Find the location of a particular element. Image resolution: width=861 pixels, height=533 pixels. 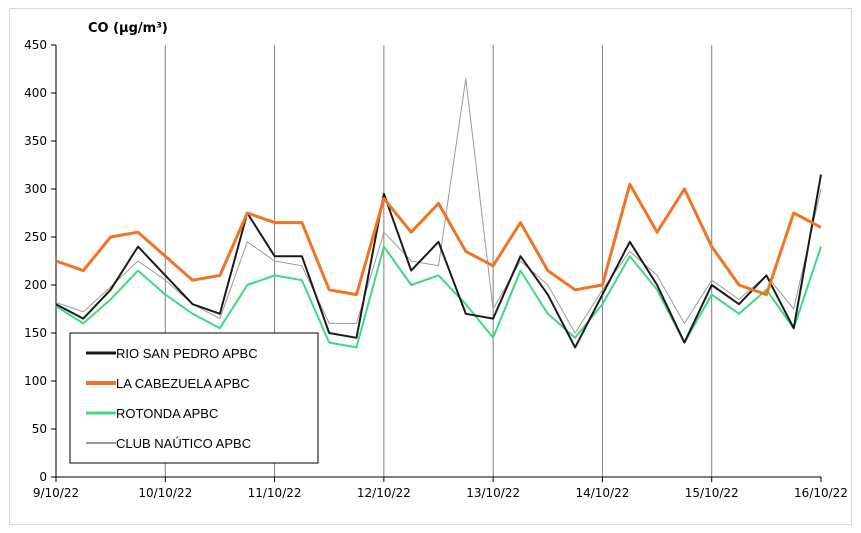

y-tick-label: 50 is located at coordinates (39, 429).